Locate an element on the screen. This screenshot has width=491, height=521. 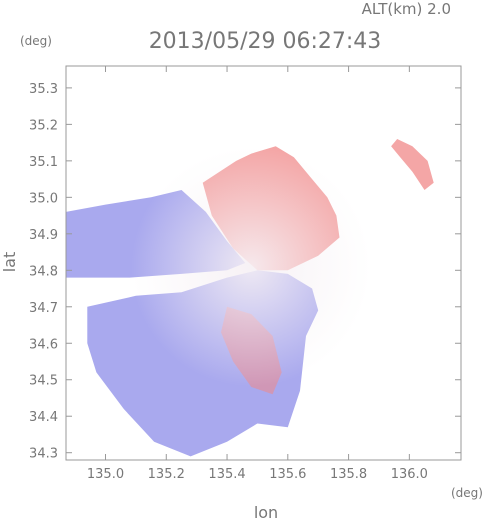
y-tick-label: 34.8 is located at coordinates (43, 271).